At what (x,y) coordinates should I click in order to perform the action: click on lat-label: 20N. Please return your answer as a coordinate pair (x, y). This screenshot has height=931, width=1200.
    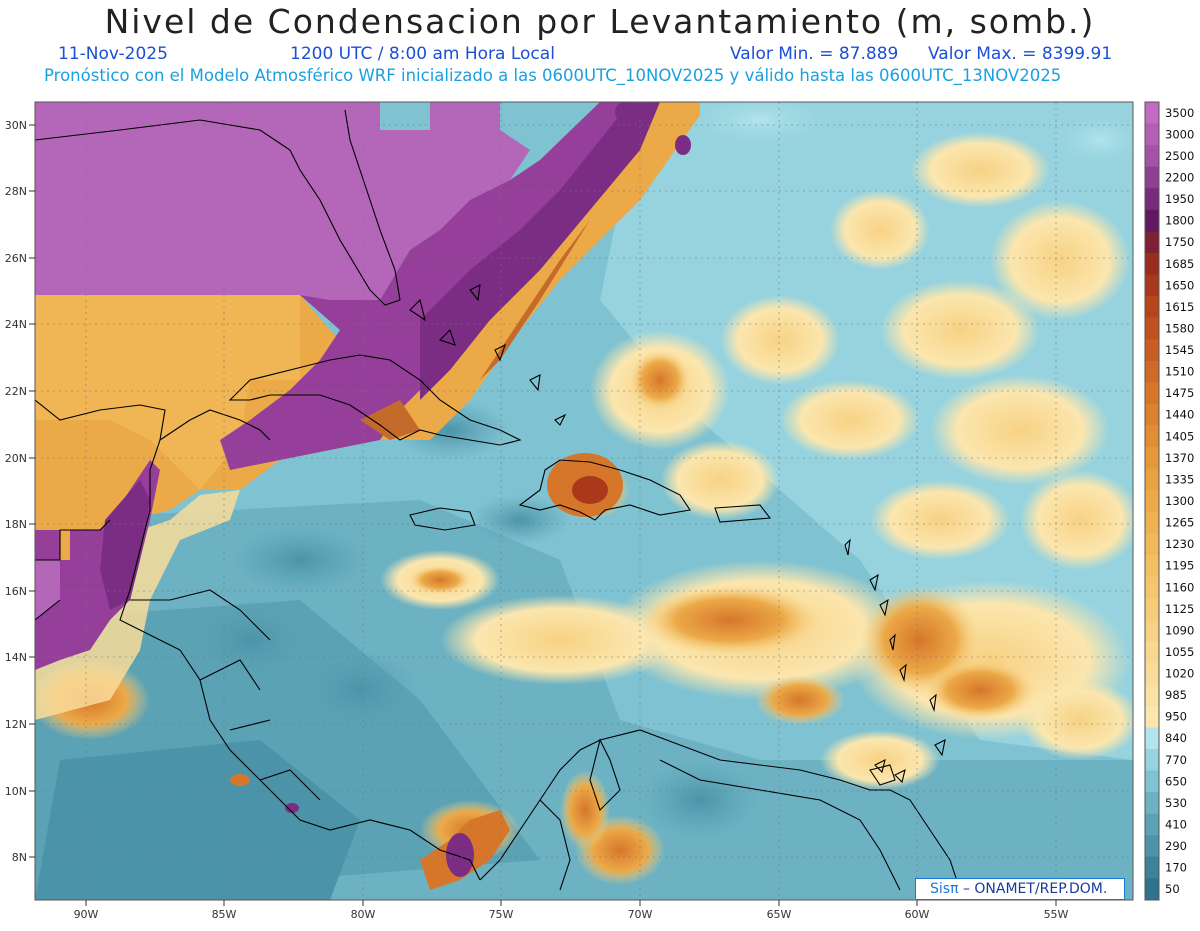
    Looking at the image, I should click on (16, 458).